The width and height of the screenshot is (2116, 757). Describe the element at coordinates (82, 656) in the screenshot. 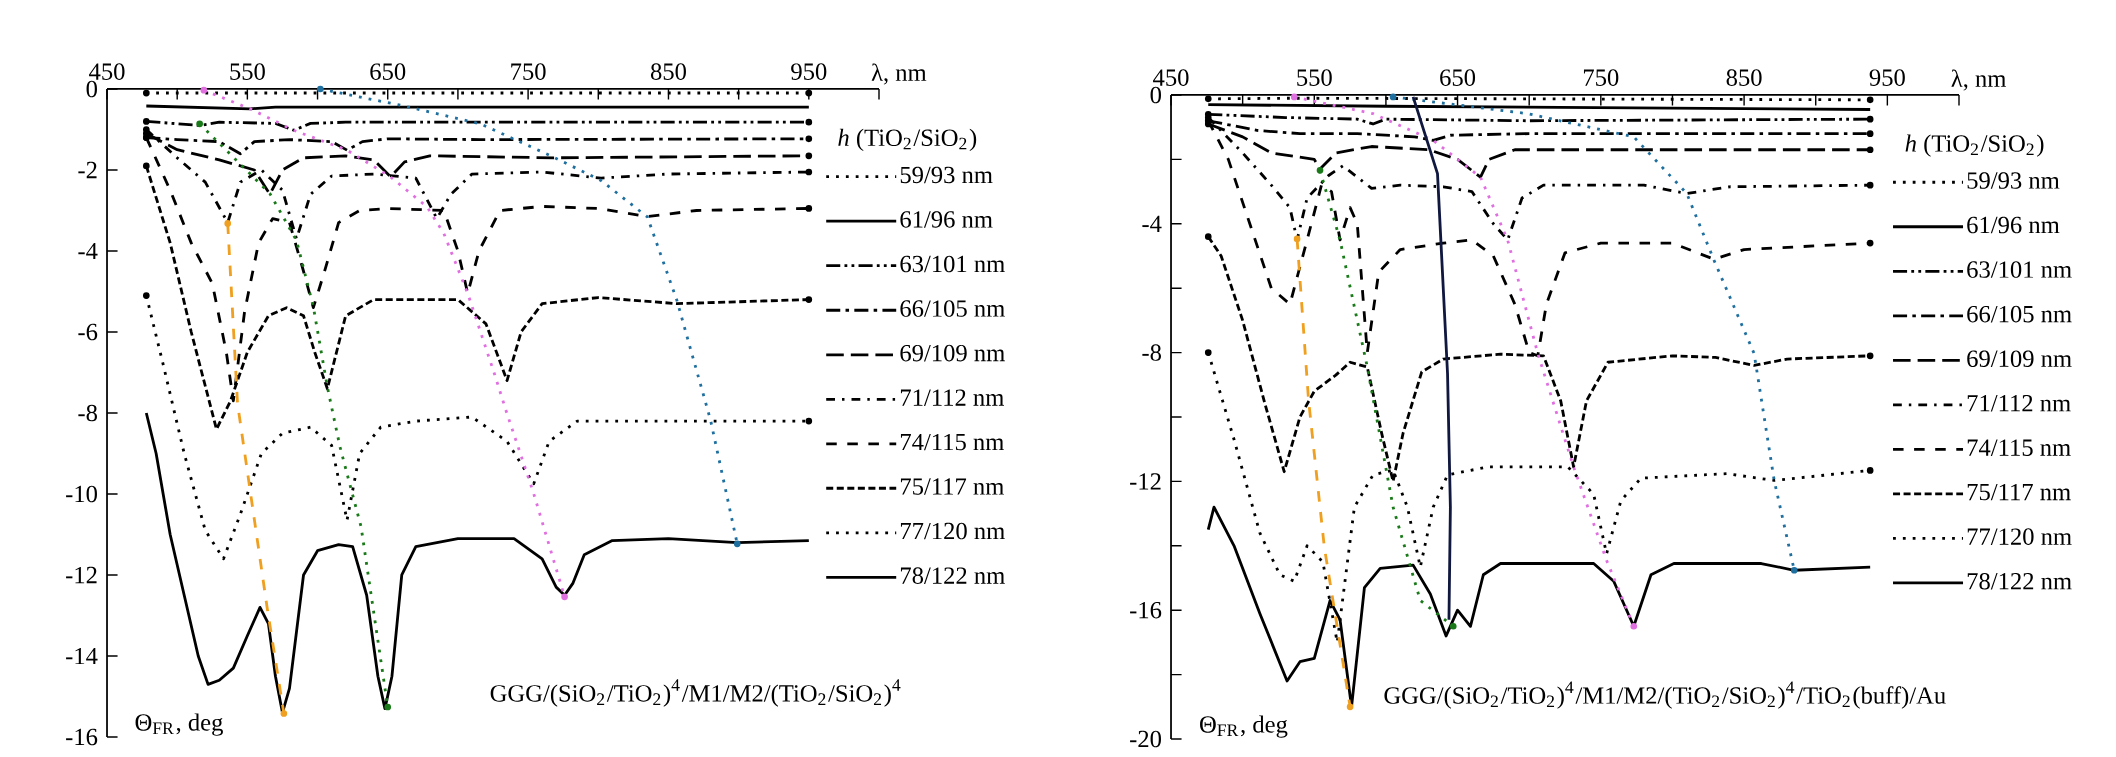

I see `y-tick-label: -14` at that location.